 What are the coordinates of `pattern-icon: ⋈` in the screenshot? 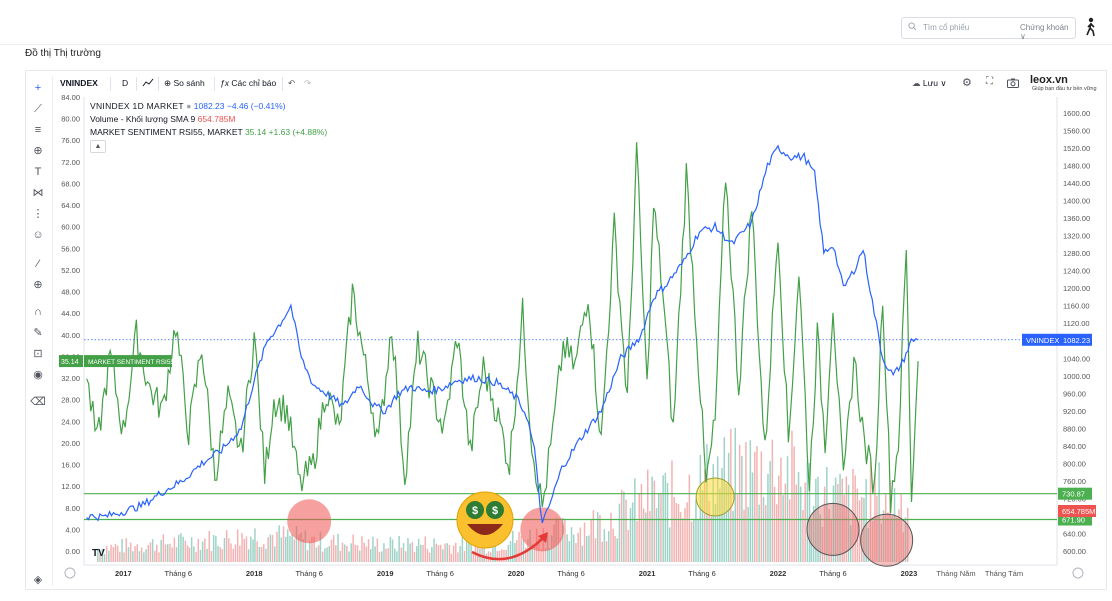 It's located at (38, 193).